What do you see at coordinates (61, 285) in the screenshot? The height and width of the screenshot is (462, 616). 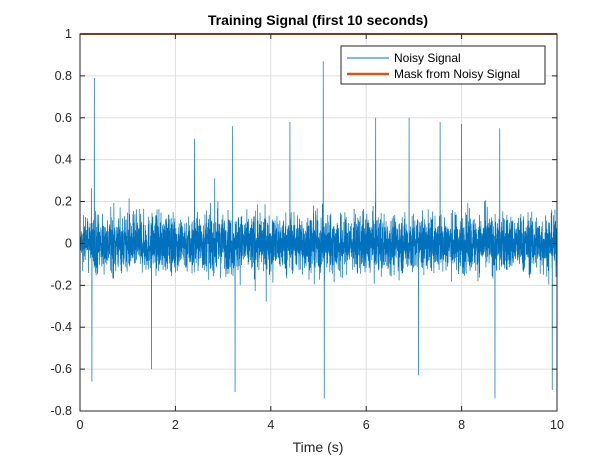 I see `y-tick-label: -0.2` at bounding box center [61, 285].